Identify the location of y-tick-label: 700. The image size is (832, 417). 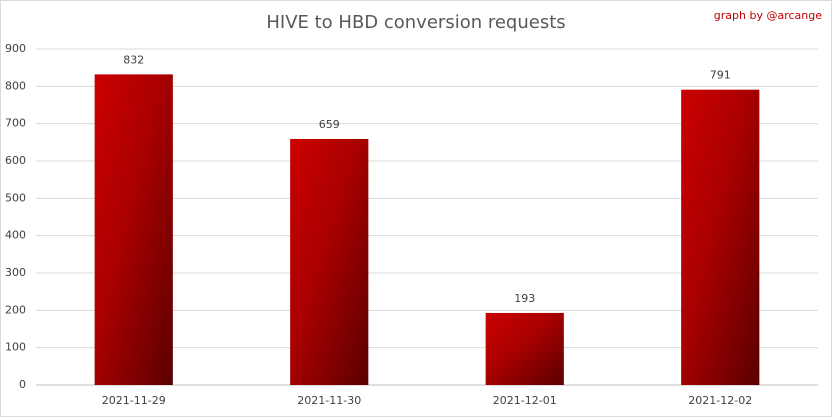
(15, 123).